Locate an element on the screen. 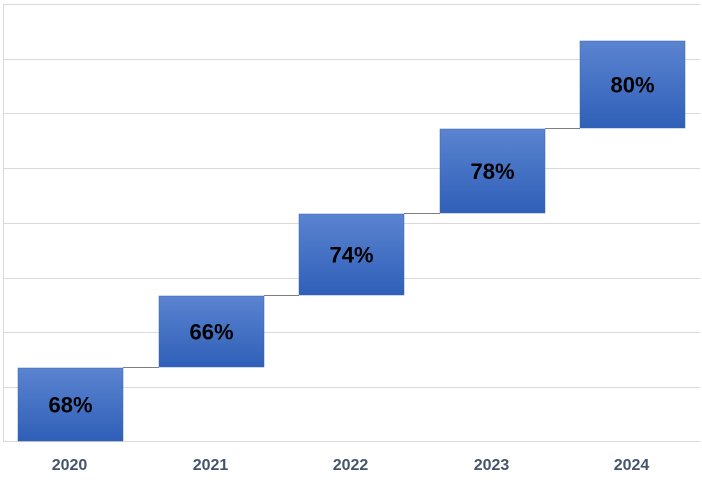  bar-label-2023: 78% is located at coordinates (492, 171).